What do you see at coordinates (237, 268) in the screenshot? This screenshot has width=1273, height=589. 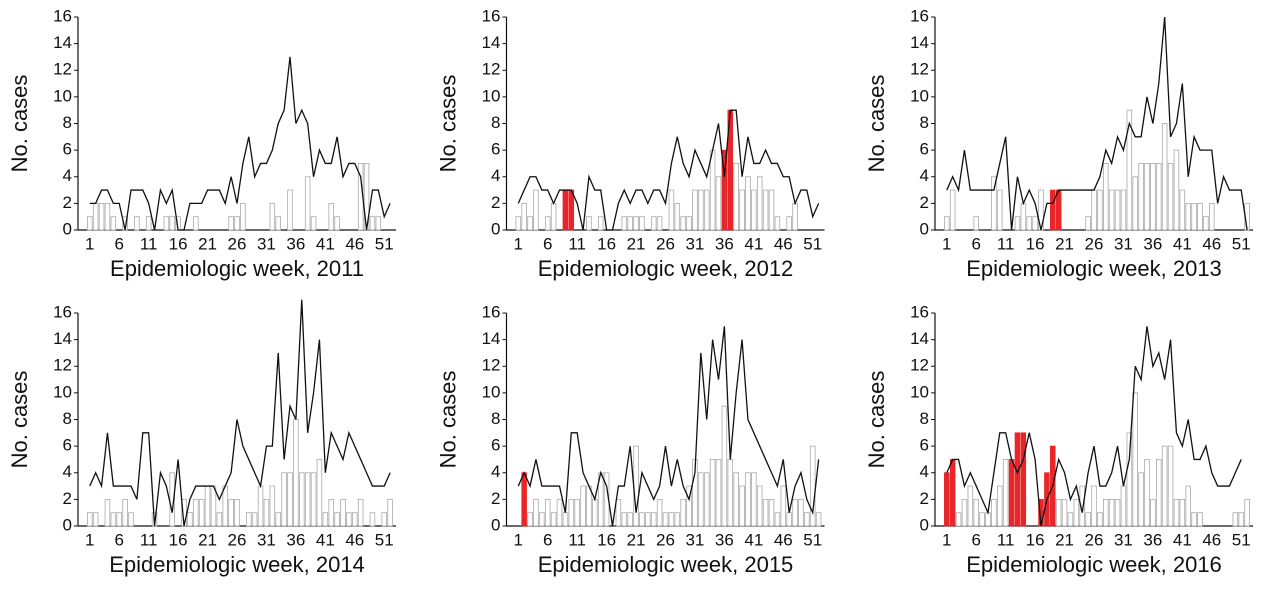 I see `x-axis-label: Epidemiologic week, 2011` at bounding box center [237, 268].